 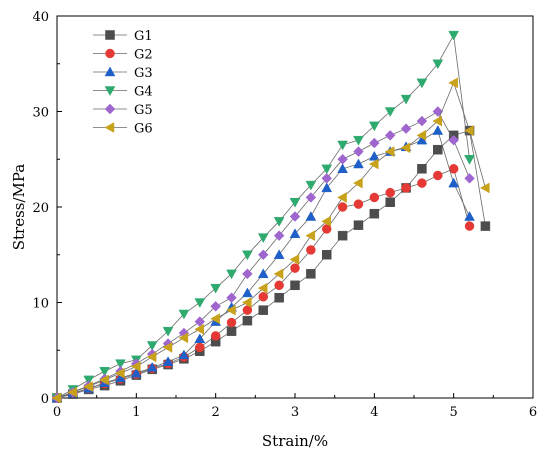 What do you see at coordinates (45, 399) in the screenshot?
I see `y-tick-label: 0` at bounding box center [45, 399].